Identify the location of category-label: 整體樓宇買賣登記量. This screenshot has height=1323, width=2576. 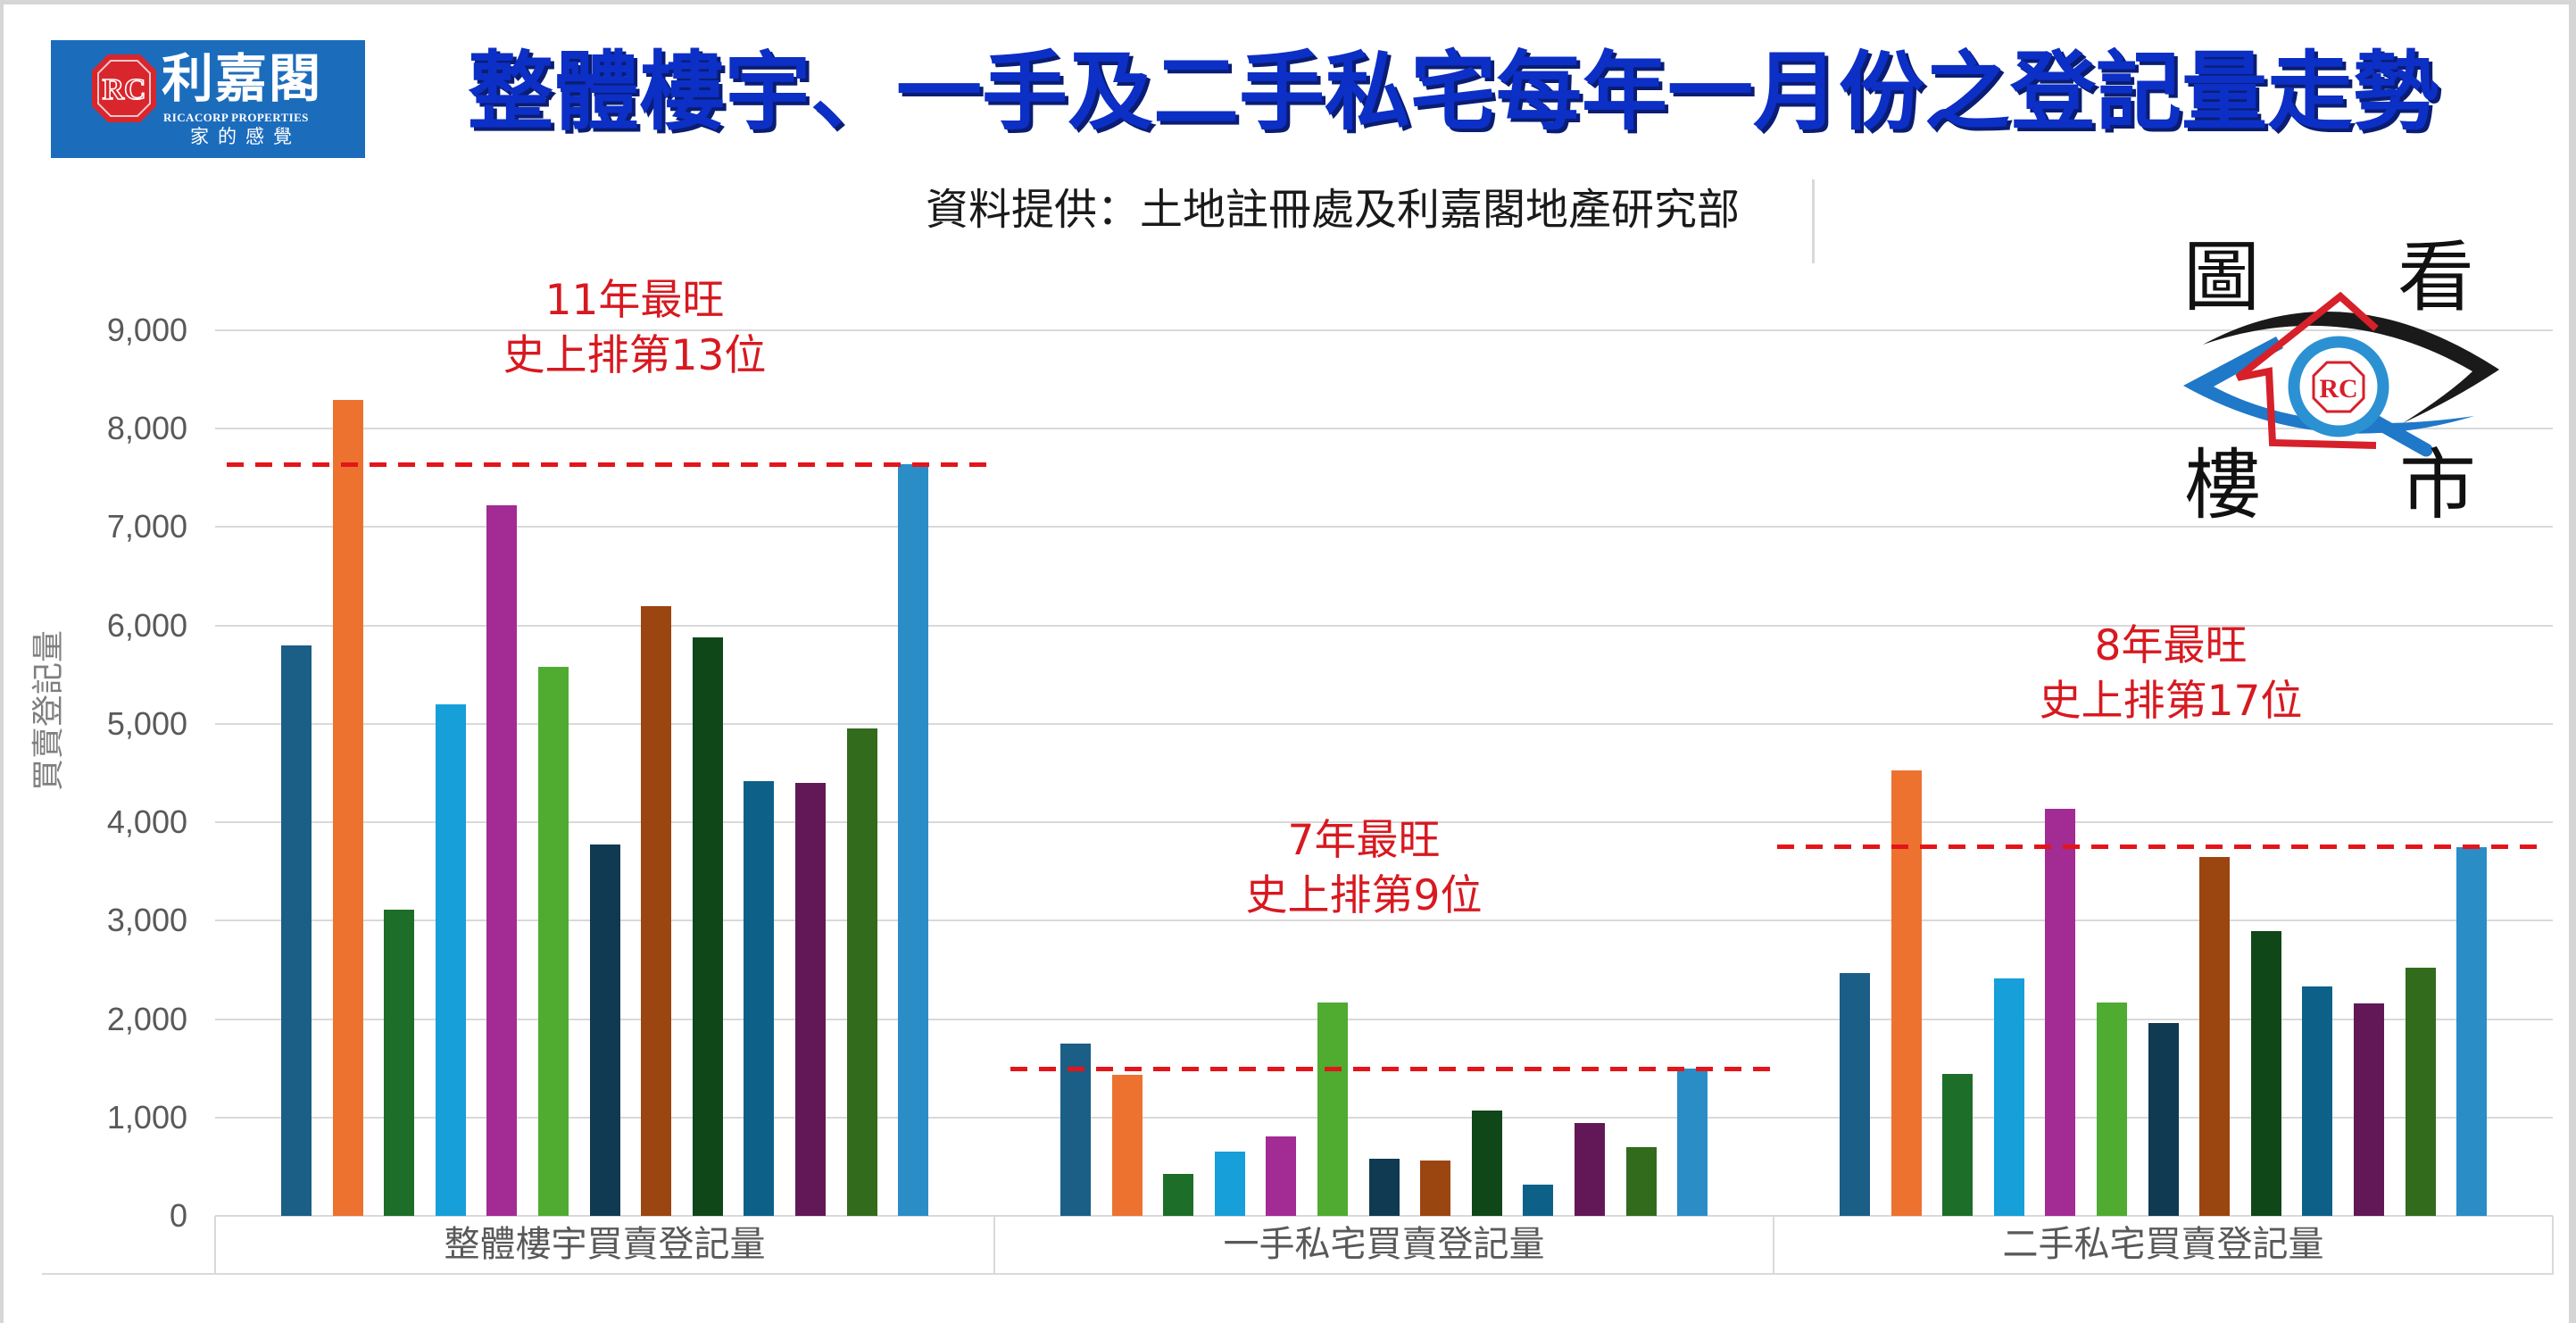
(605, 1244).